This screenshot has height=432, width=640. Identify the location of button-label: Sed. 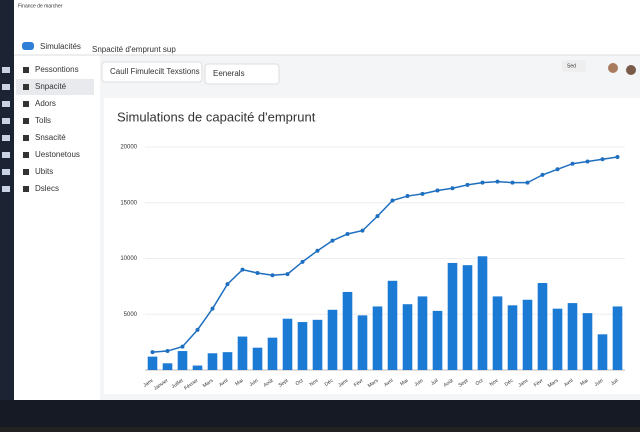
(571, 66).